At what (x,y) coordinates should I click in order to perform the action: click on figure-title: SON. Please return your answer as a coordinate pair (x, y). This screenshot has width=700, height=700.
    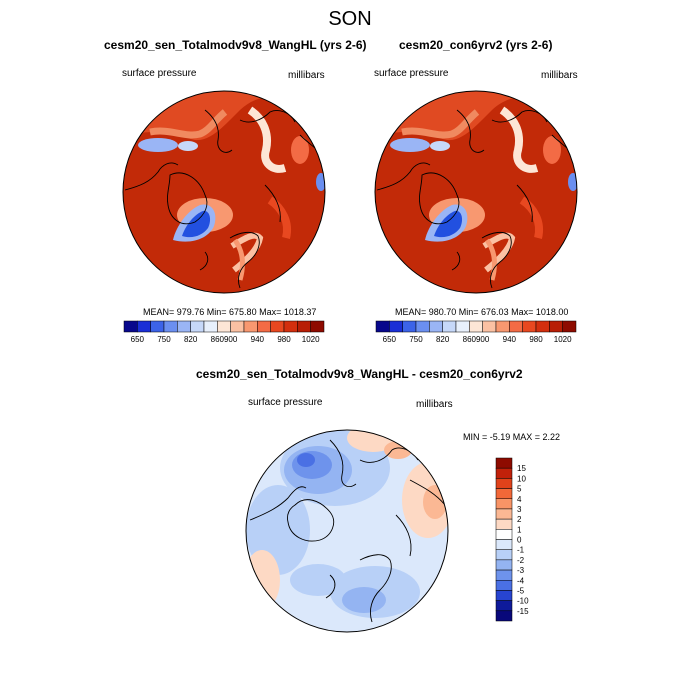
    Looking at the image, I should click on (350, 19).